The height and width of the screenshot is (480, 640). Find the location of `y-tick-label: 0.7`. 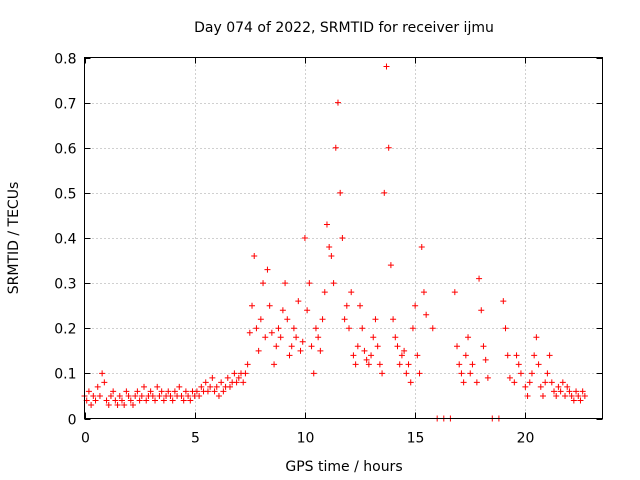

y-tick-label: 0.7 is located at coordinates (65, 105).